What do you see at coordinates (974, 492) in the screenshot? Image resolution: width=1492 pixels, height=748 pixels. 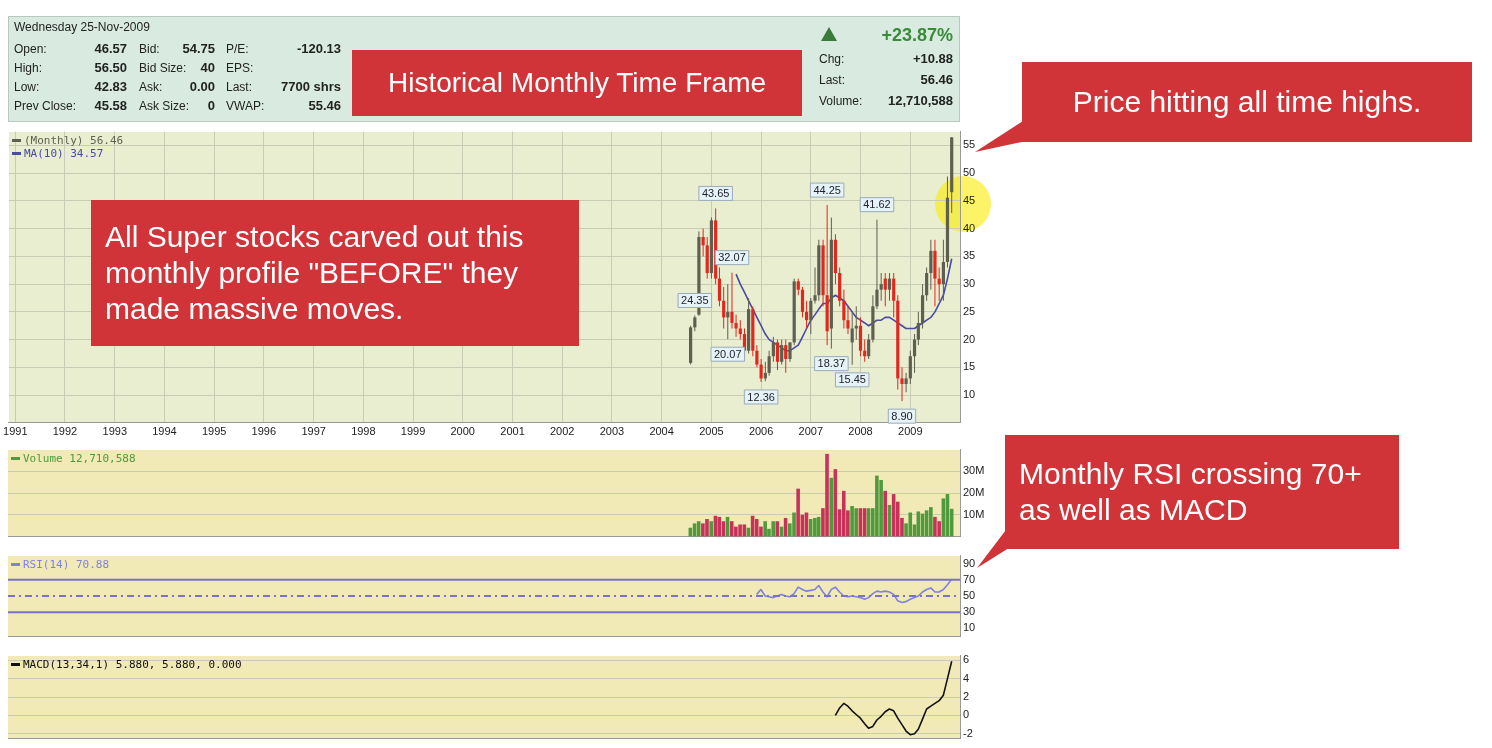 I see `y-tick-label: 20M` at bounding box center [974, 492].